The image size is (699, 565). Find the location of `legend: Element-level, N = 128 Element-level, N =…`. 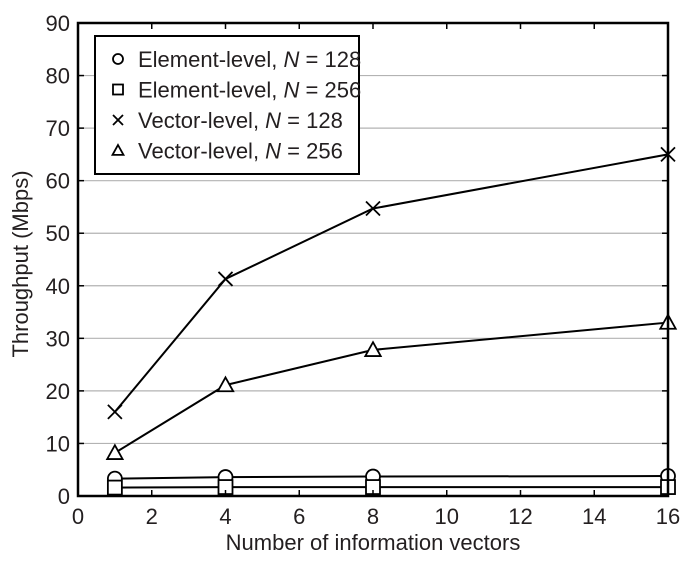

legend: Element-level, N = 128 Element-level, N =… is located at coordinates (227, 105).